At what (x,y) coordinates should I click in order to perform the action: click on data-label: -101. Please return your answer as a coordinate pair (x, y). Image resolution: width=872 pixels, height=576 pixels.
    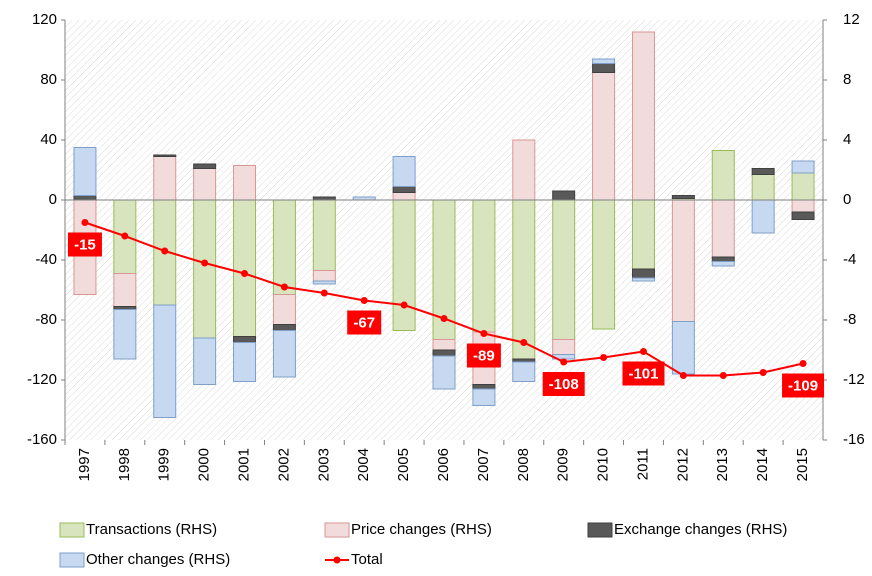
    Looking at the image, I should click on (643, 373).